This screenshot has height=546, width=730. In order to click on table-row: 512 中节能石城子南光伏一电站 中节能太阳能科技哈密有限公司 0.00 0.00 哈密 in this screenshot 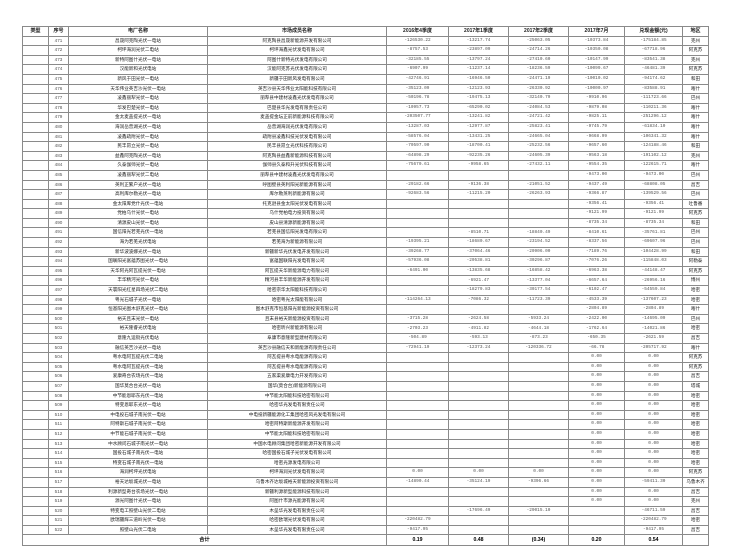, I will do `click(365, 434)`.